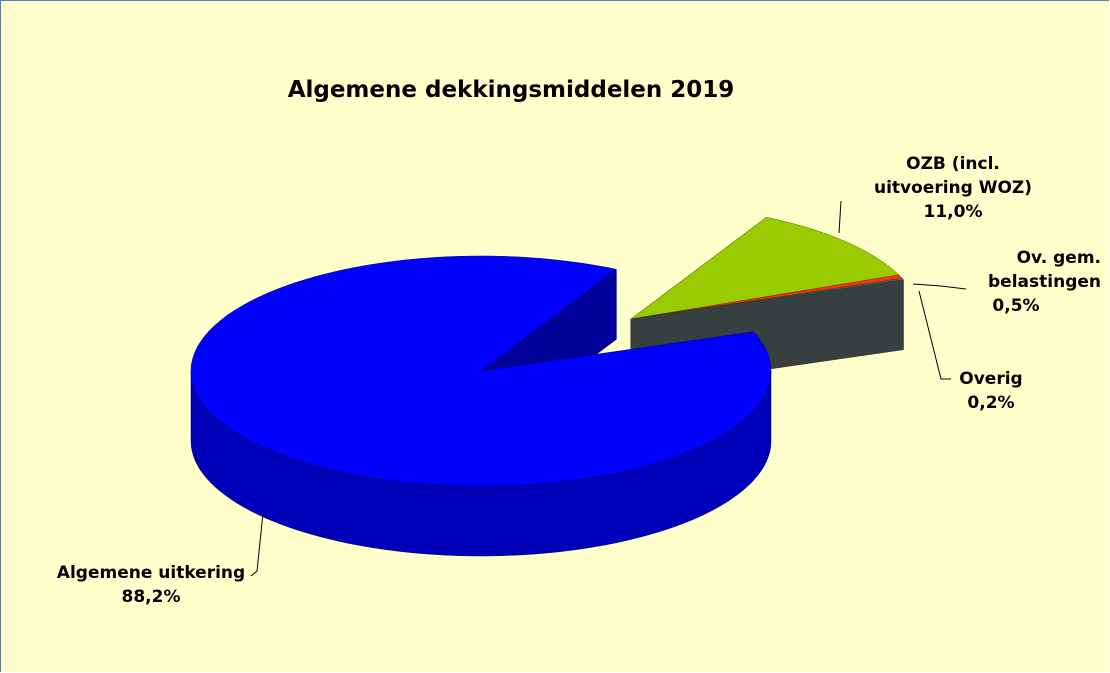 This screenshot has width=1110, height=673. What do you see at coordinates (991, 403) in the screenshot?
I see `slice-value-label: 0,2%` at bounding box center [991, 403].